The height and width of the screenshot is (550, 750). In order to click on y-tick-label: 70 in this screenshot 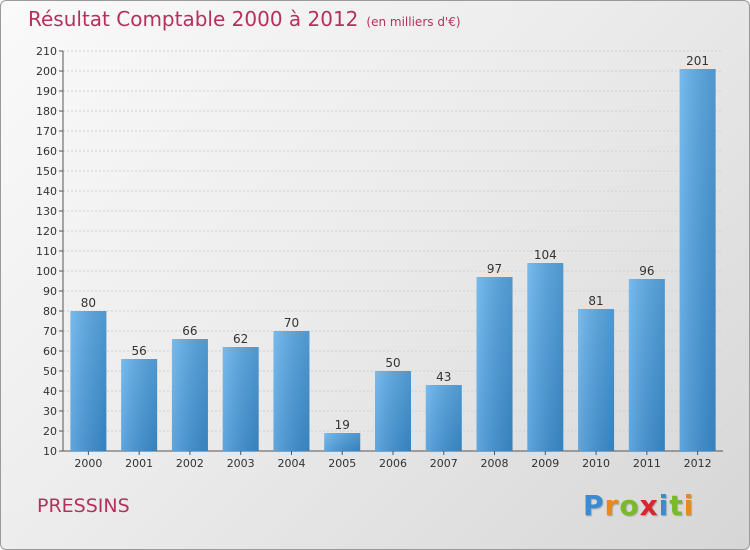, I will do `click(50, 331)`.